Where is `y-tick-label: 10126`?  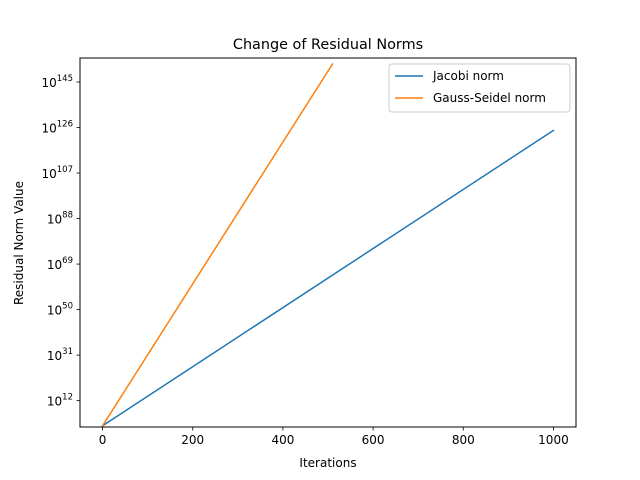 y-tick-label: 10126 is located at coordinates (57, 127).